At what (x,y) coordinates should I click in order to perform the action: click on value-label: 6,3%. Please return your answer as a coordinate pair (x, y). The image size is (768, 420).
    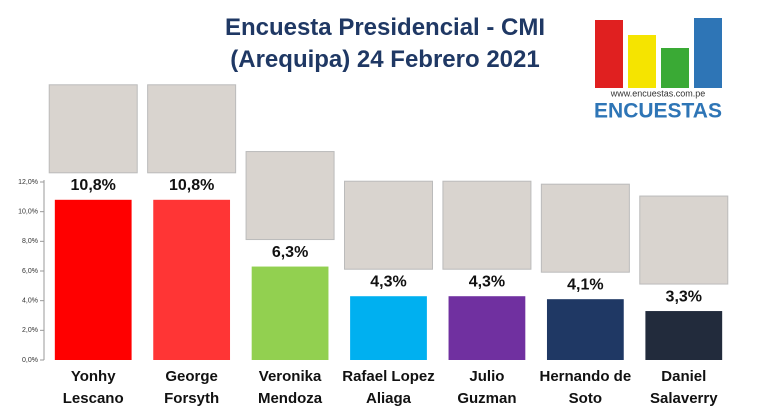
    Looking at the image, I should click on (290, 252).